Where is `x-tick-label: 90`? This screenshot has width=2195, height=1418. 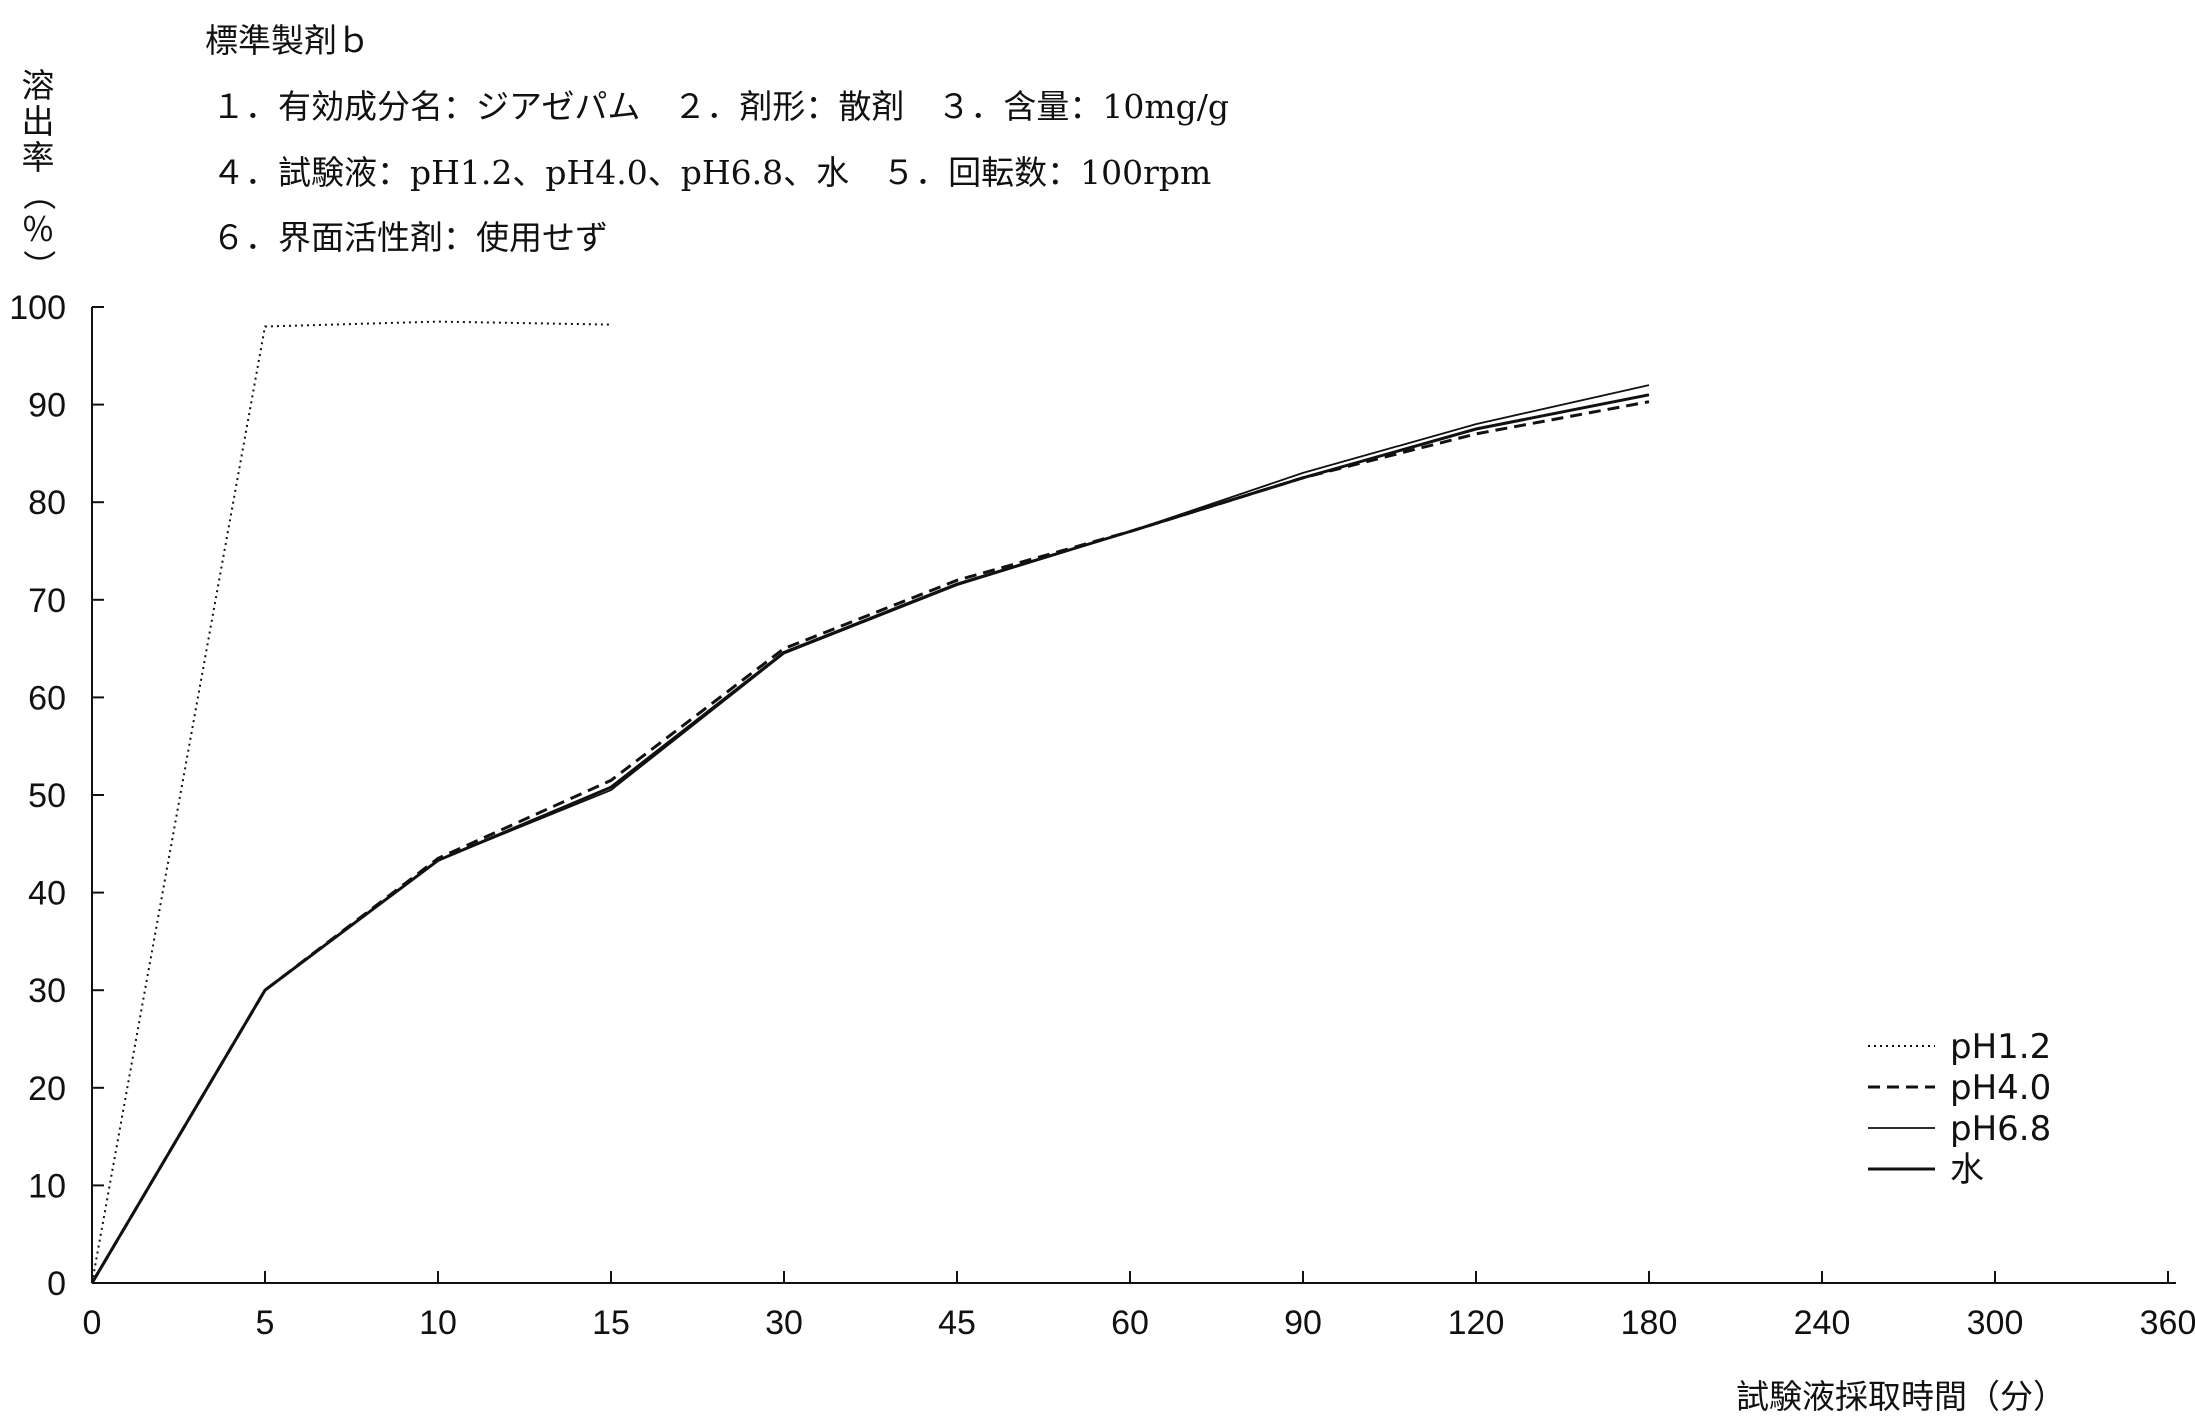
x-tick-label: 90 is located at coordinates (1303, 1323).